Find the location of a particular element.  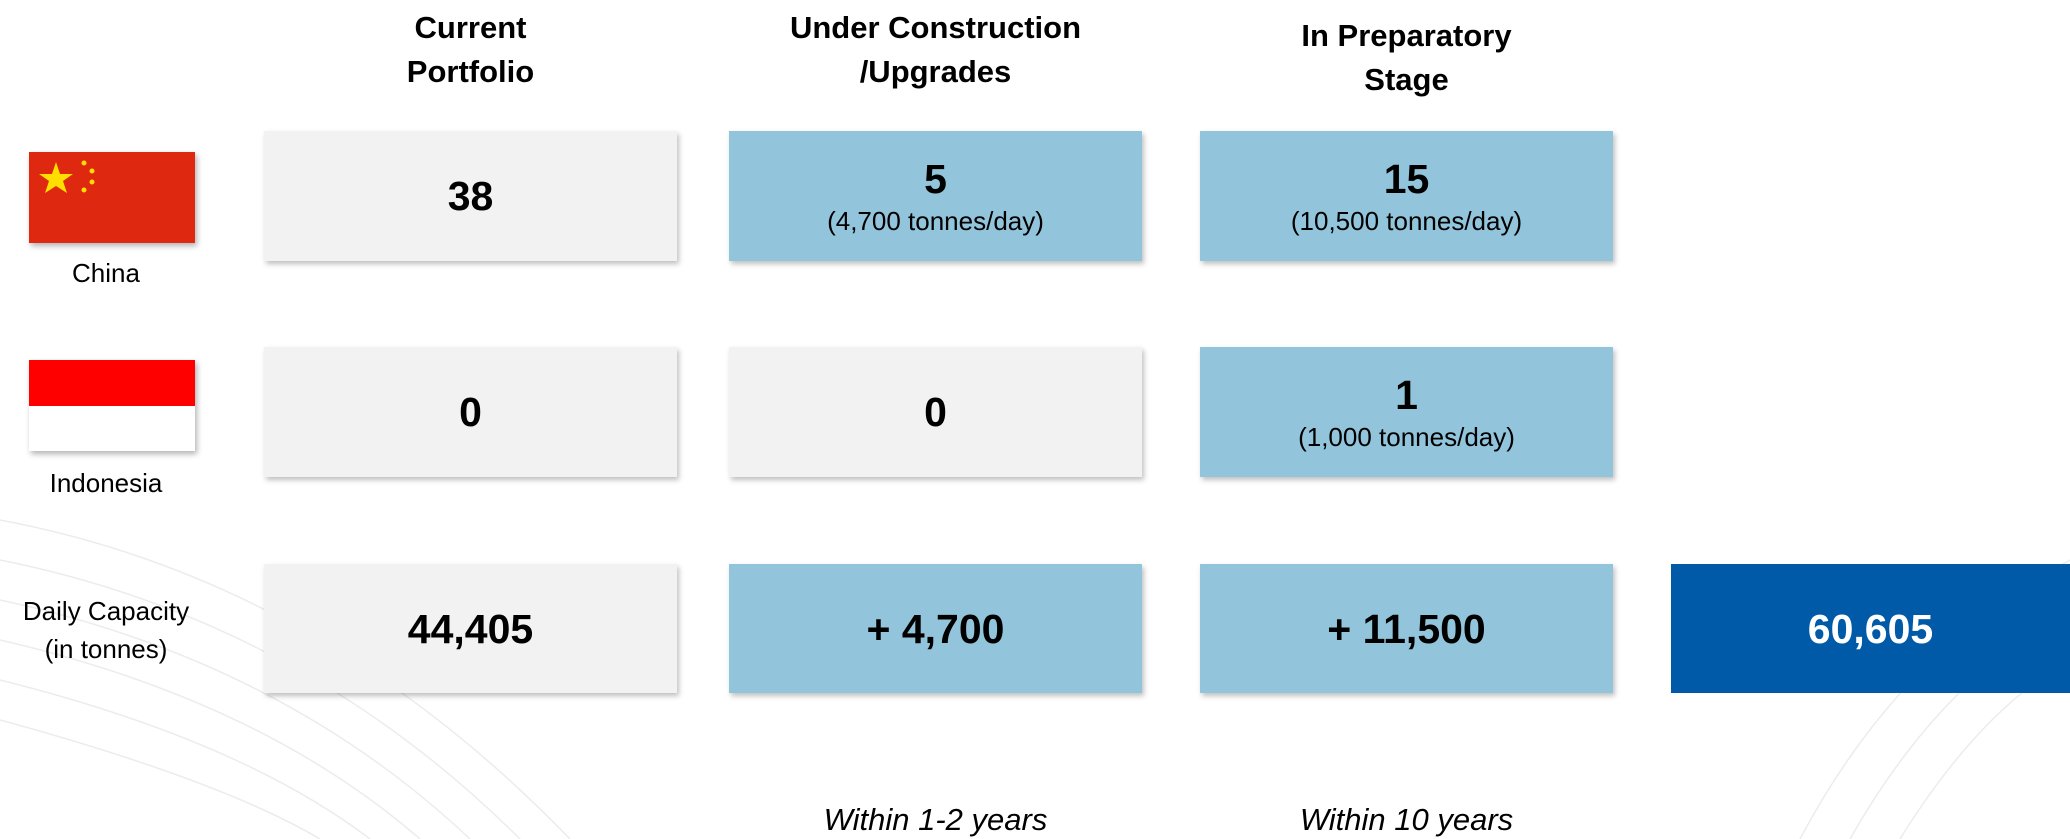

column-header: In Preparatory Stage is located at coordinates (1406, 58).